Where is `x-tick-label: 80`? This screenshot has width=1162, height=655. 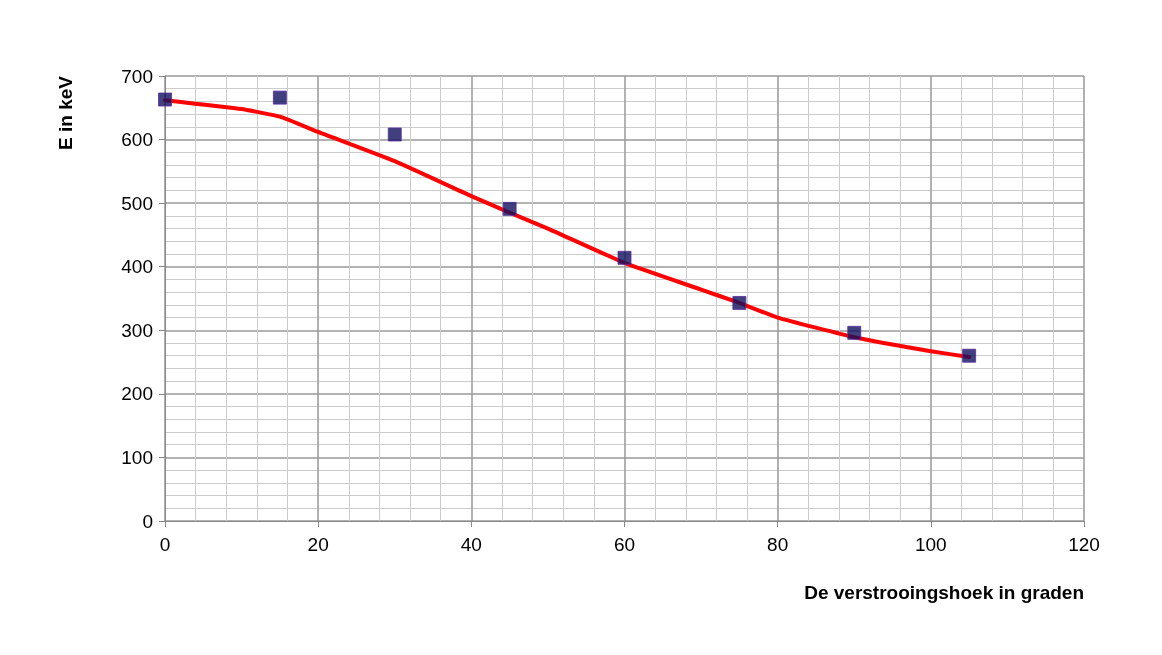
x-tick-label: 80 is located at coordinates (778, 544).